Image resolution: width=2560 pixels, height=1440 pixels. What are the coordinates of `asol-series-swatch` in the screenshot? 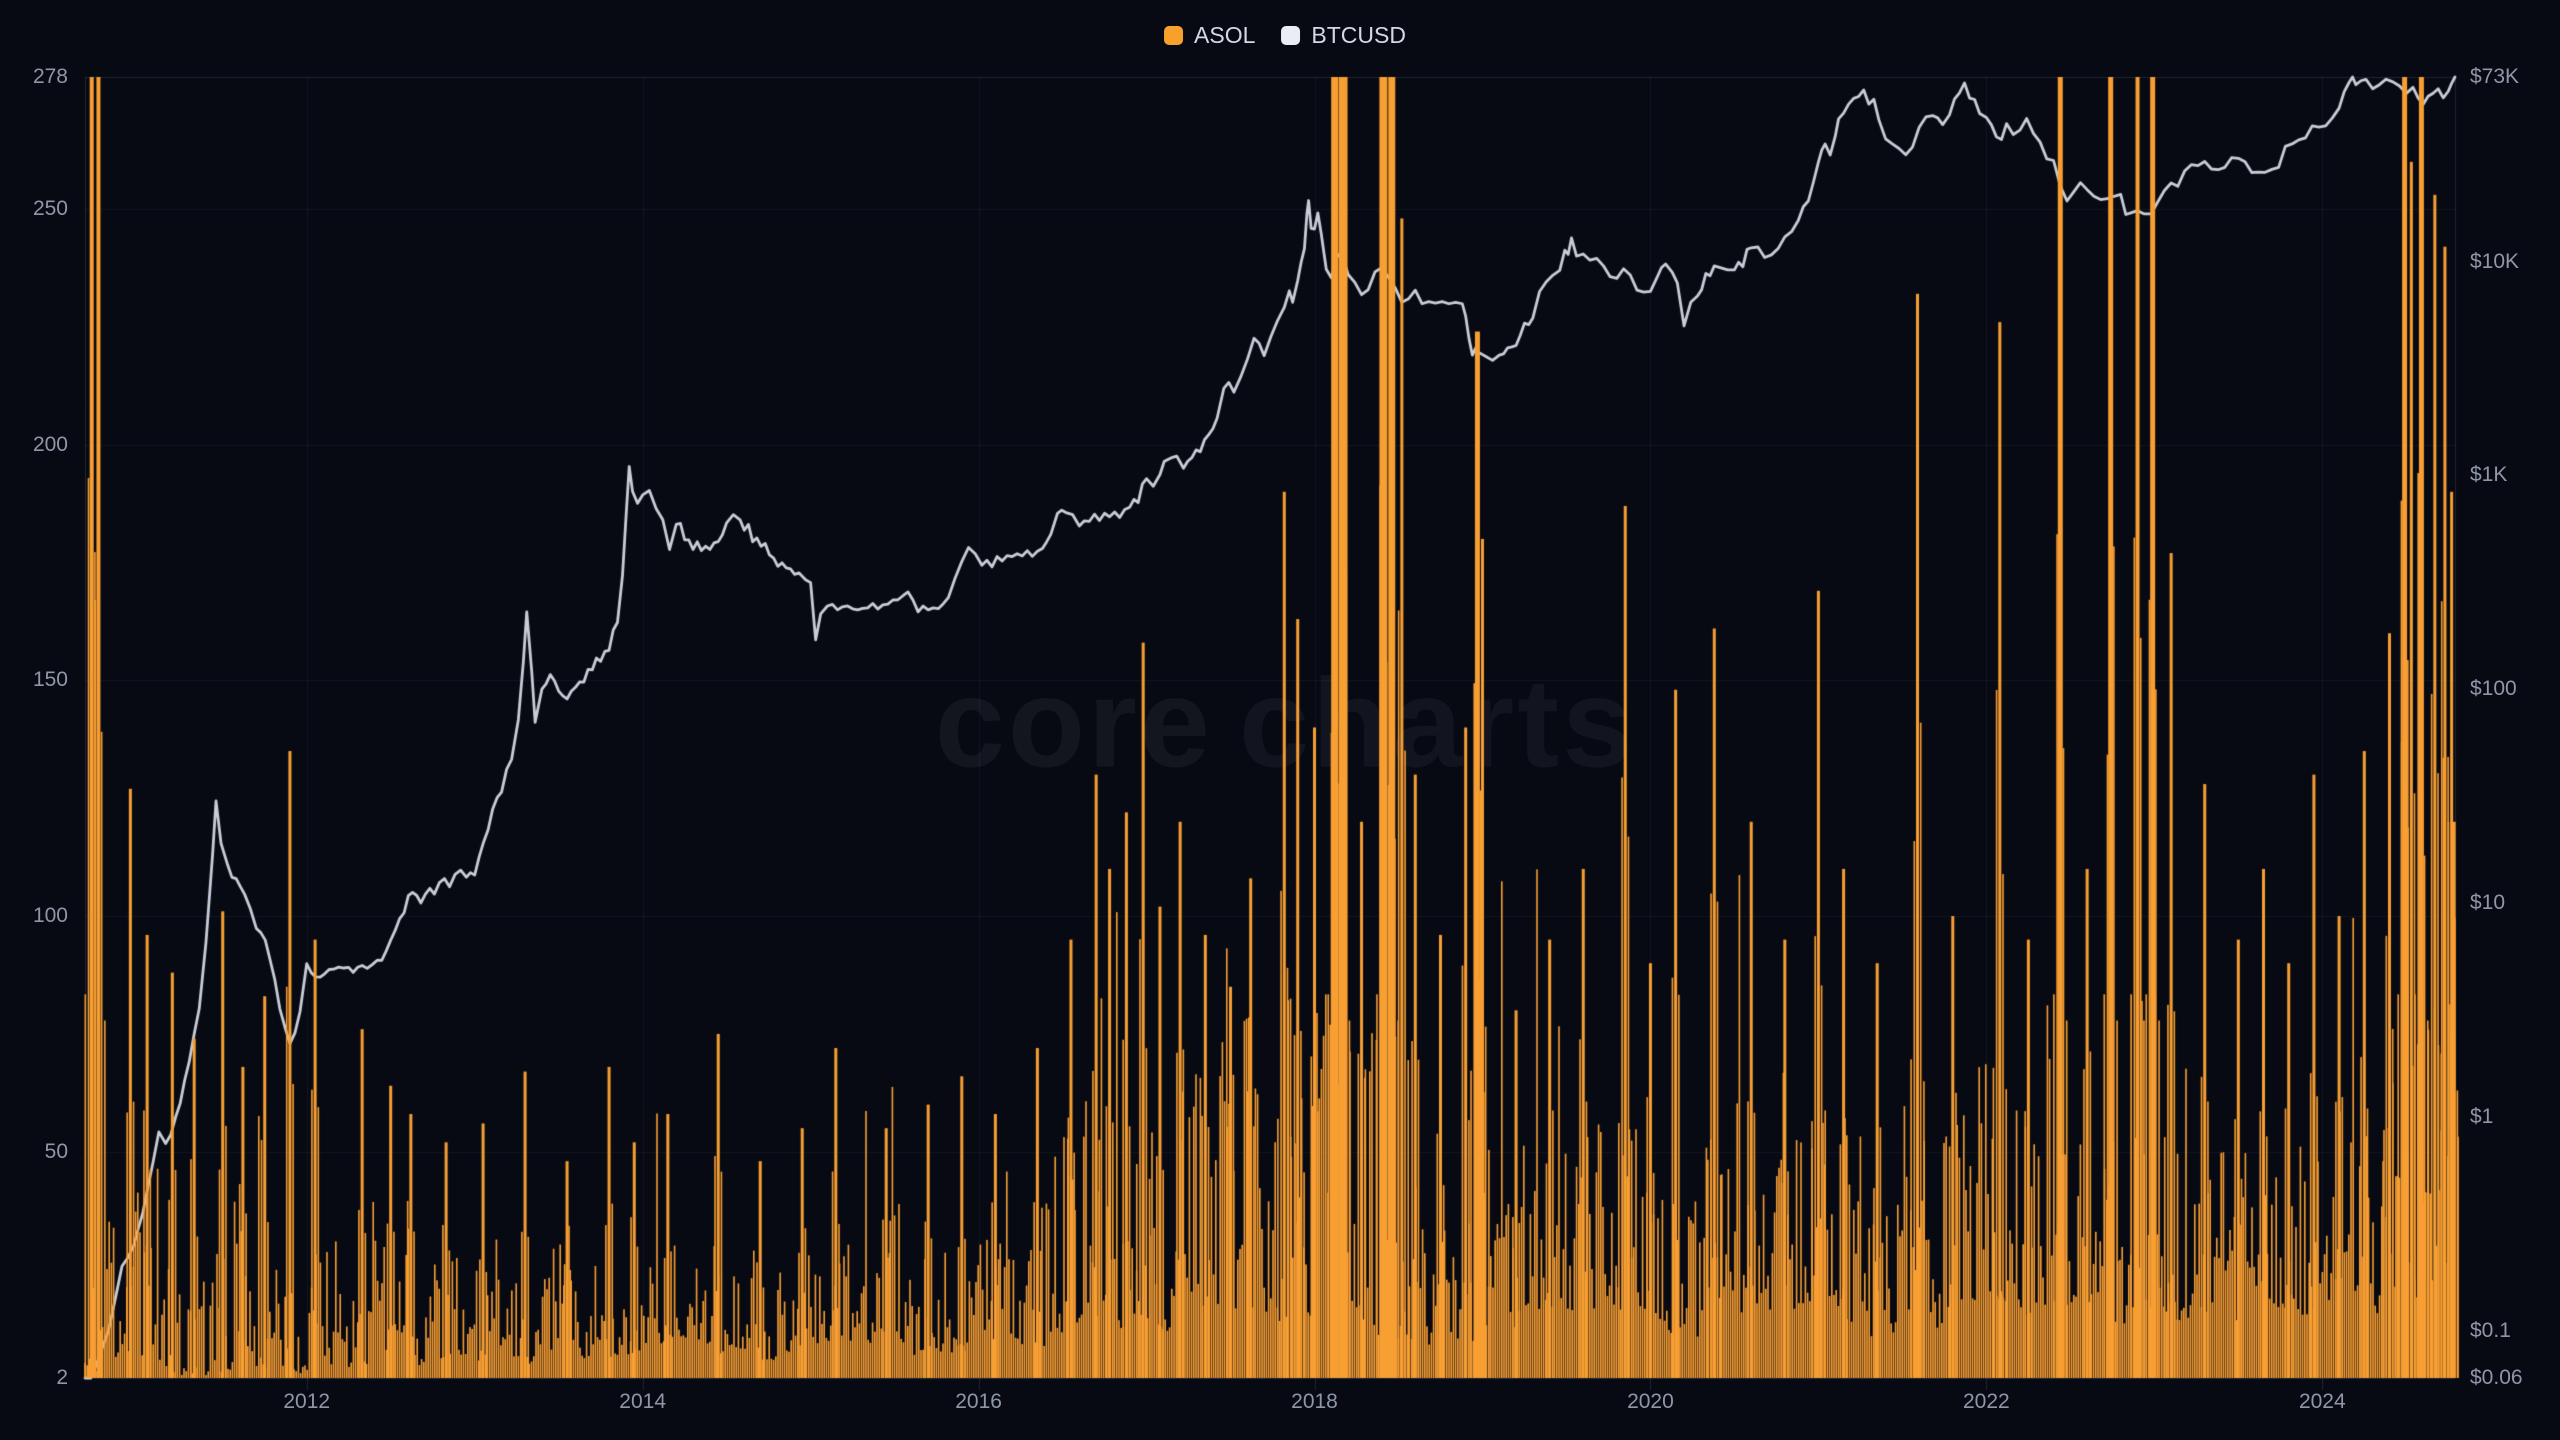 It's located at (1174, 35).